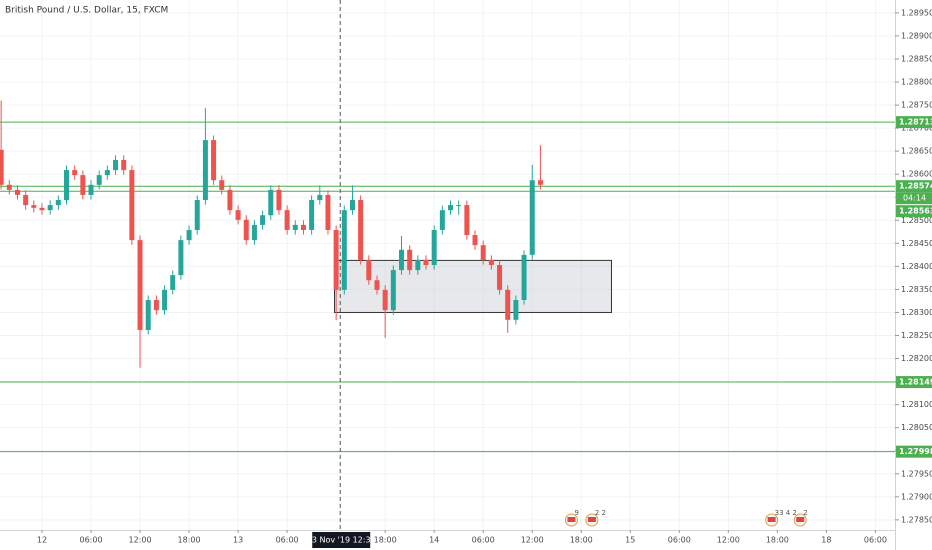 Image resolution: width=932 pixels, height=550 pixels. What do you see at coordinates (434, 540) in the screenshot?
I see `x-tick-label: 14` at bounding box center [434, 540].